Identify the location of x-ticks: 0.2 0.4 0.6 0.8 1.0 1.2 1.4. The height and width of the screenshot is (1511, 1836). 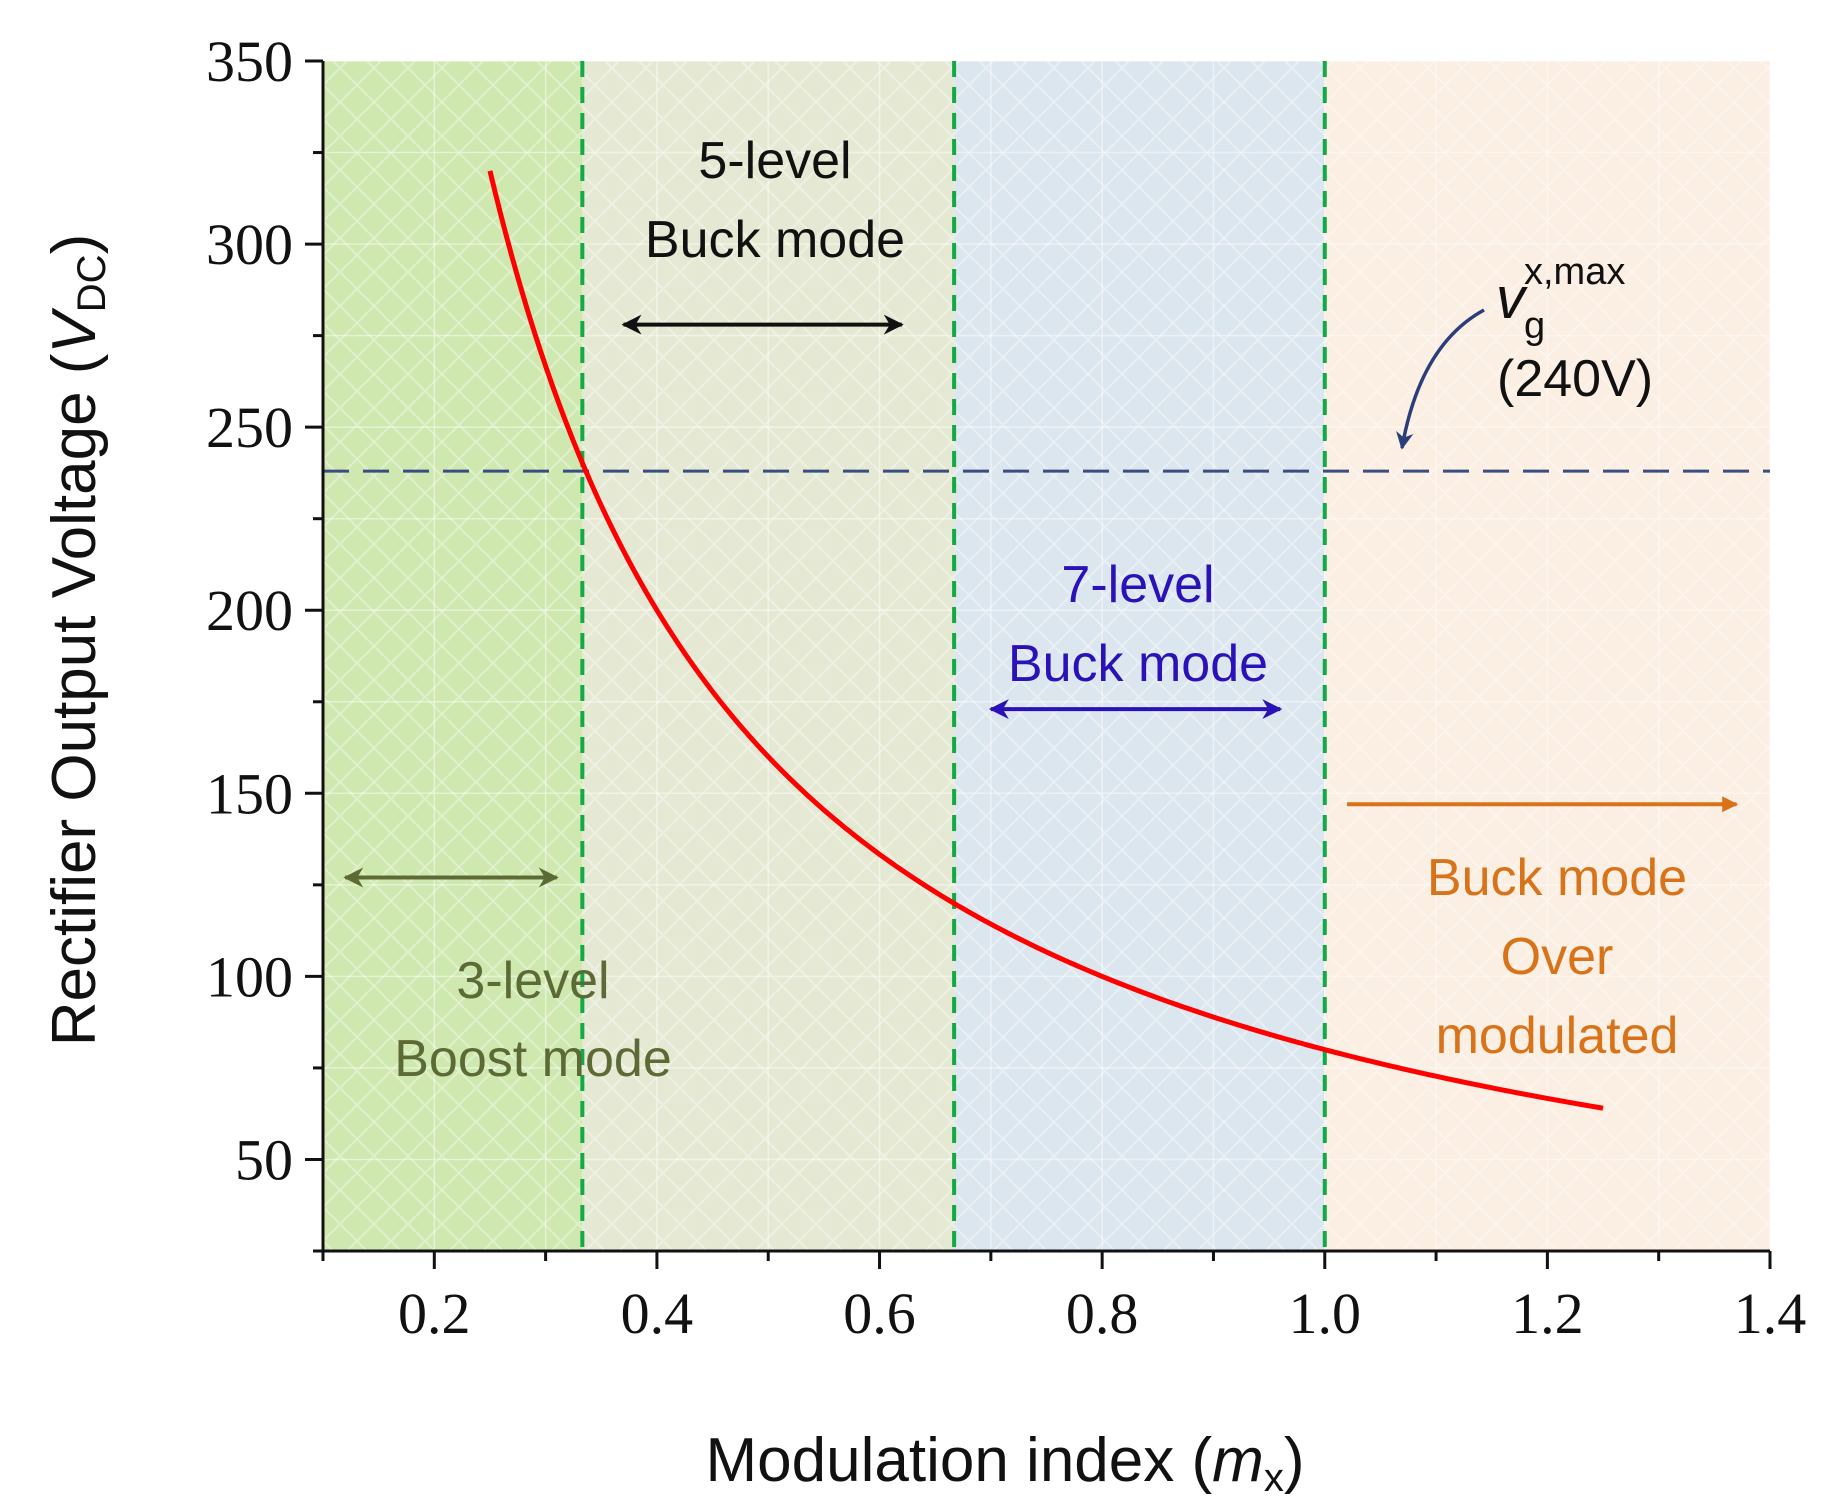
(1064, 1298).